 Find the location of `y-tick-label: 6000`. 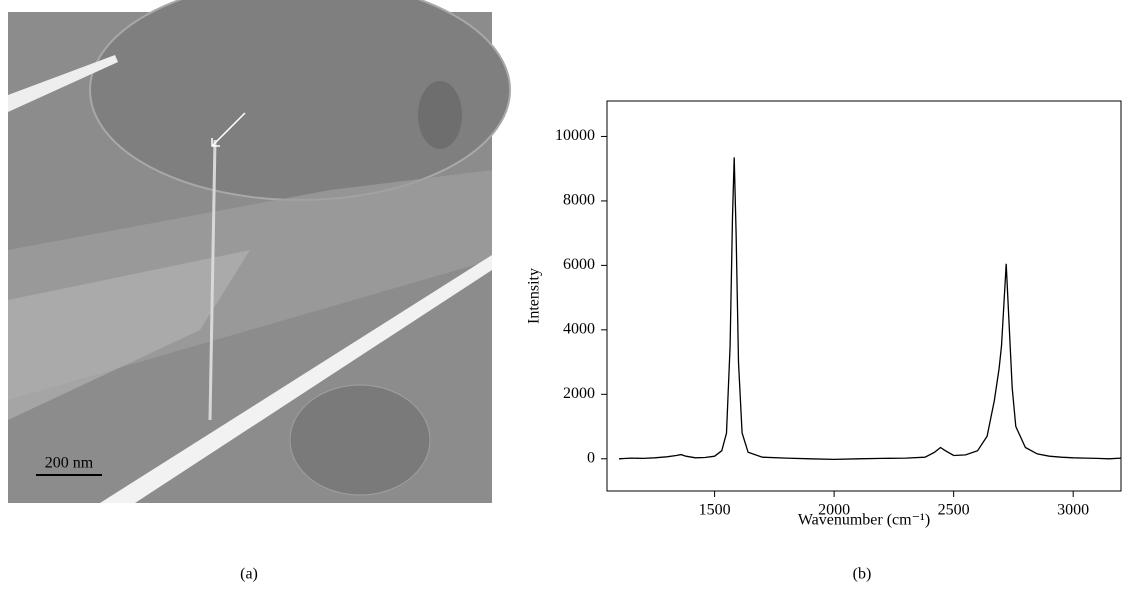

y-tick-label: 6000 is located at coordinates (579, 264).